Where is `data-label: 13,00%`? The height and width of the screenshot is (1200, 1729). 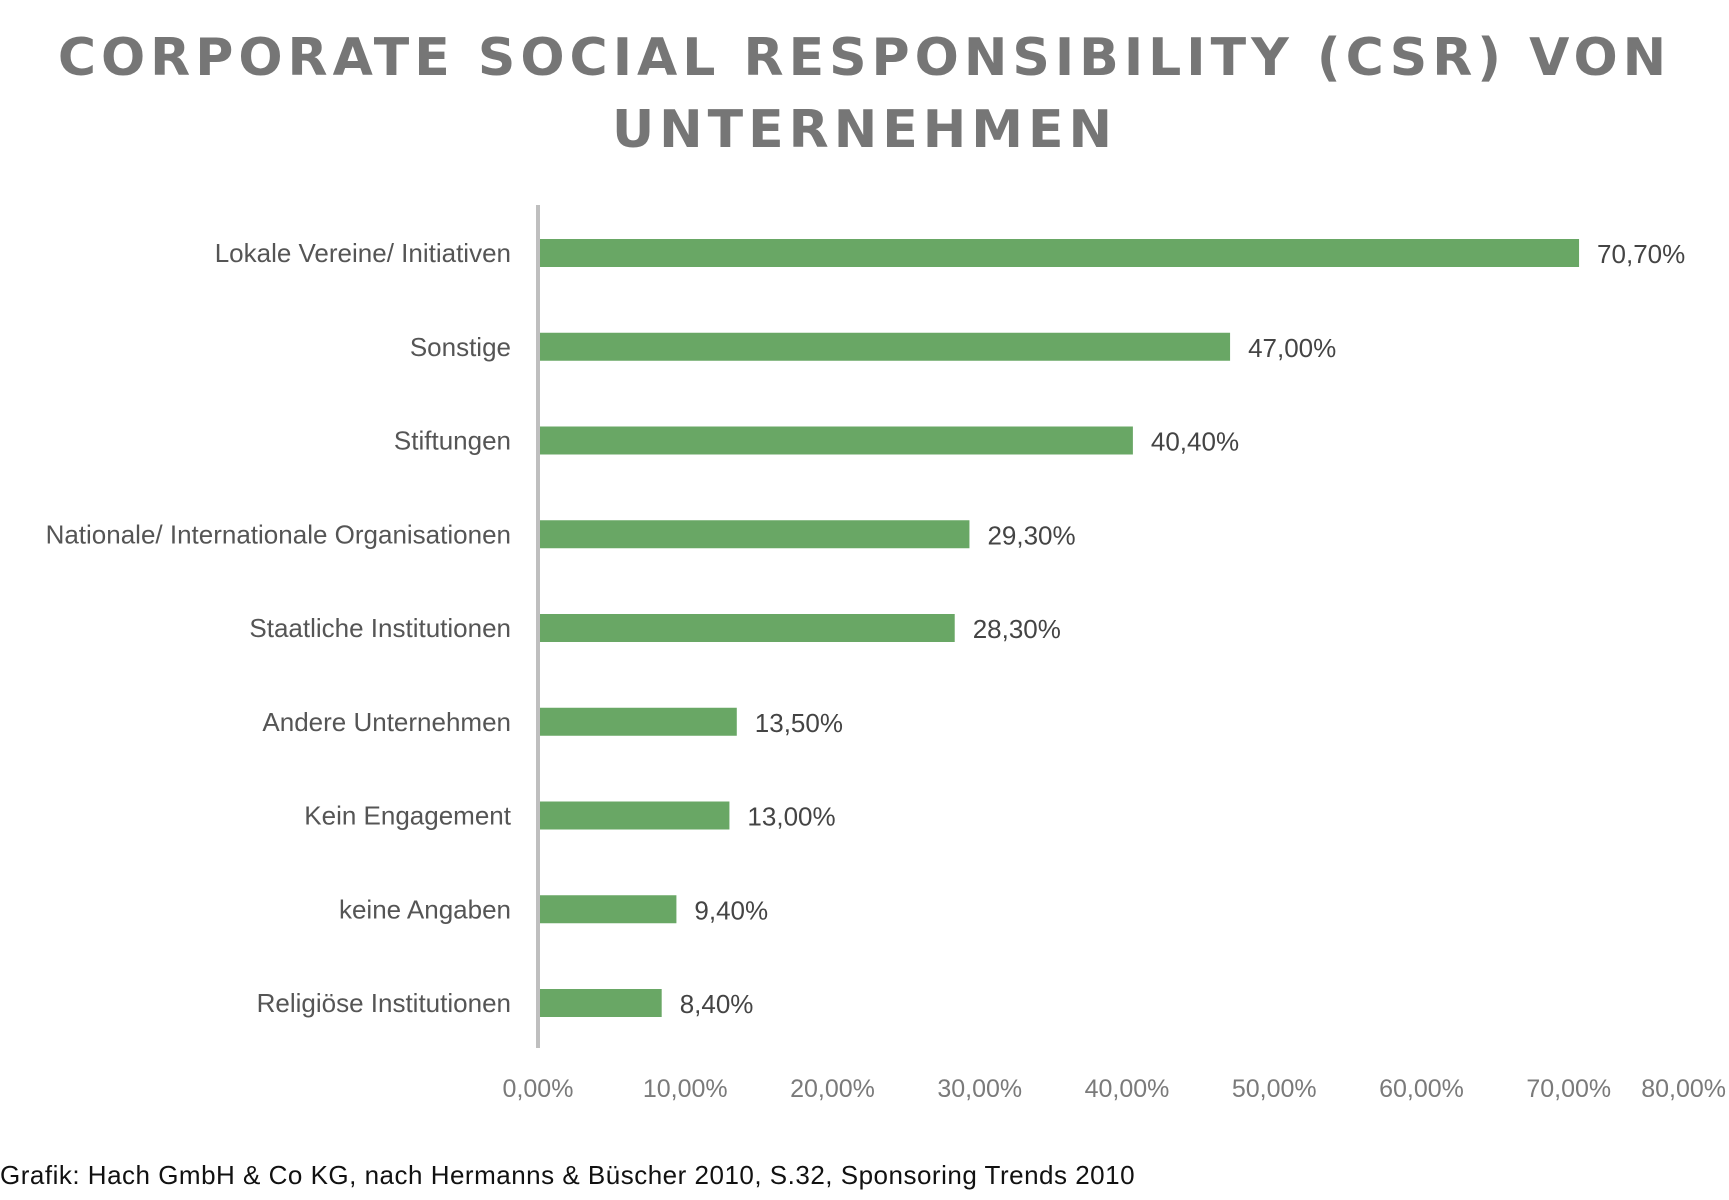 data-label: 13,00% is located at coordinates (791, 817).